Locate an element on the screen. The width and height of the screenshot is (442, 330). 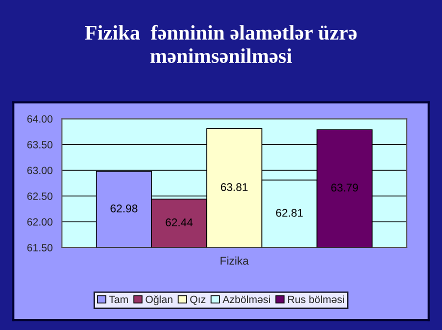
y-tick-label: 62.50 is located at coordinates (39, 196).